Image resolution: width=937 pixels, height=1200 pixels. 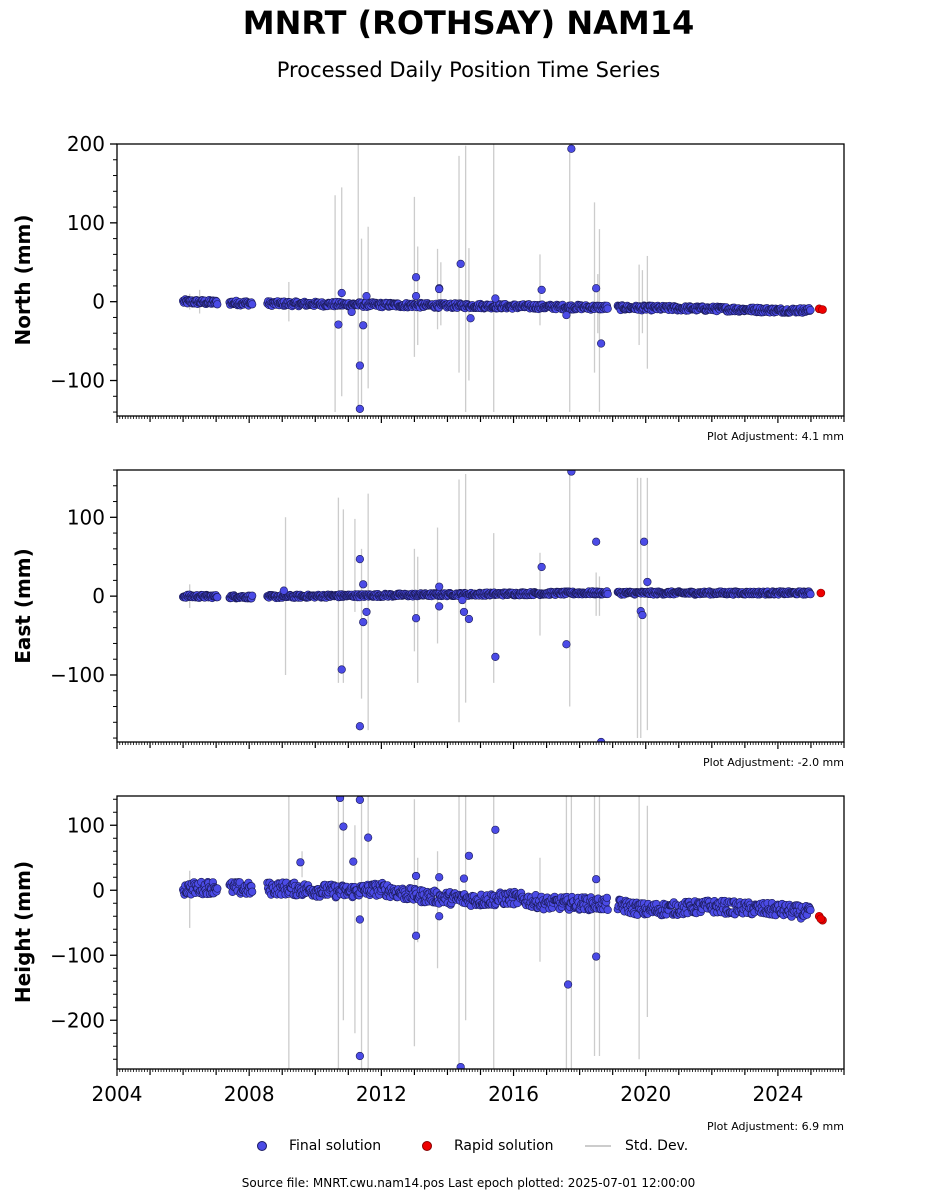 I want to click on legend: Final solution Rapid solution Std. Dev., so click(x=468, y=1148).